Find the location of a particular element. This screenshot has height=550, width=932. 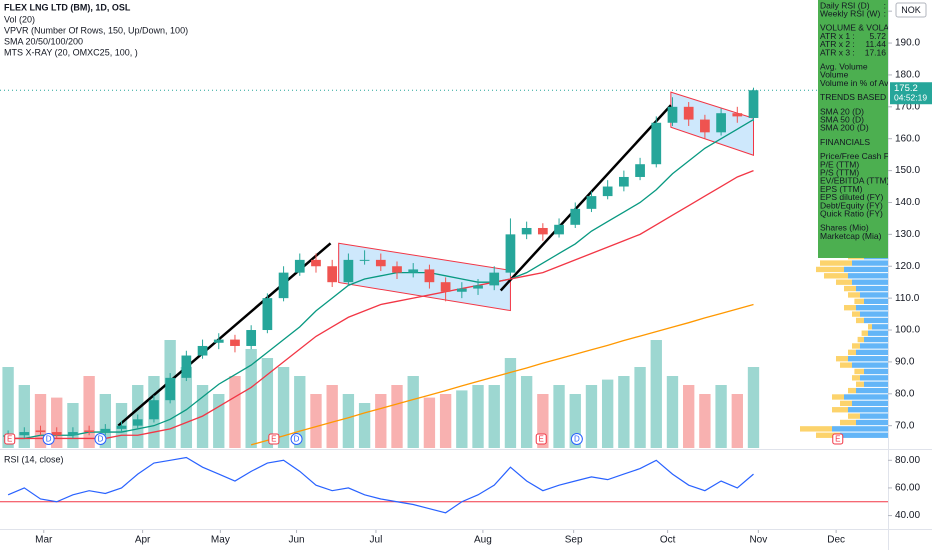

countdown: 04:52:19 is located at coordinates (910, 97).